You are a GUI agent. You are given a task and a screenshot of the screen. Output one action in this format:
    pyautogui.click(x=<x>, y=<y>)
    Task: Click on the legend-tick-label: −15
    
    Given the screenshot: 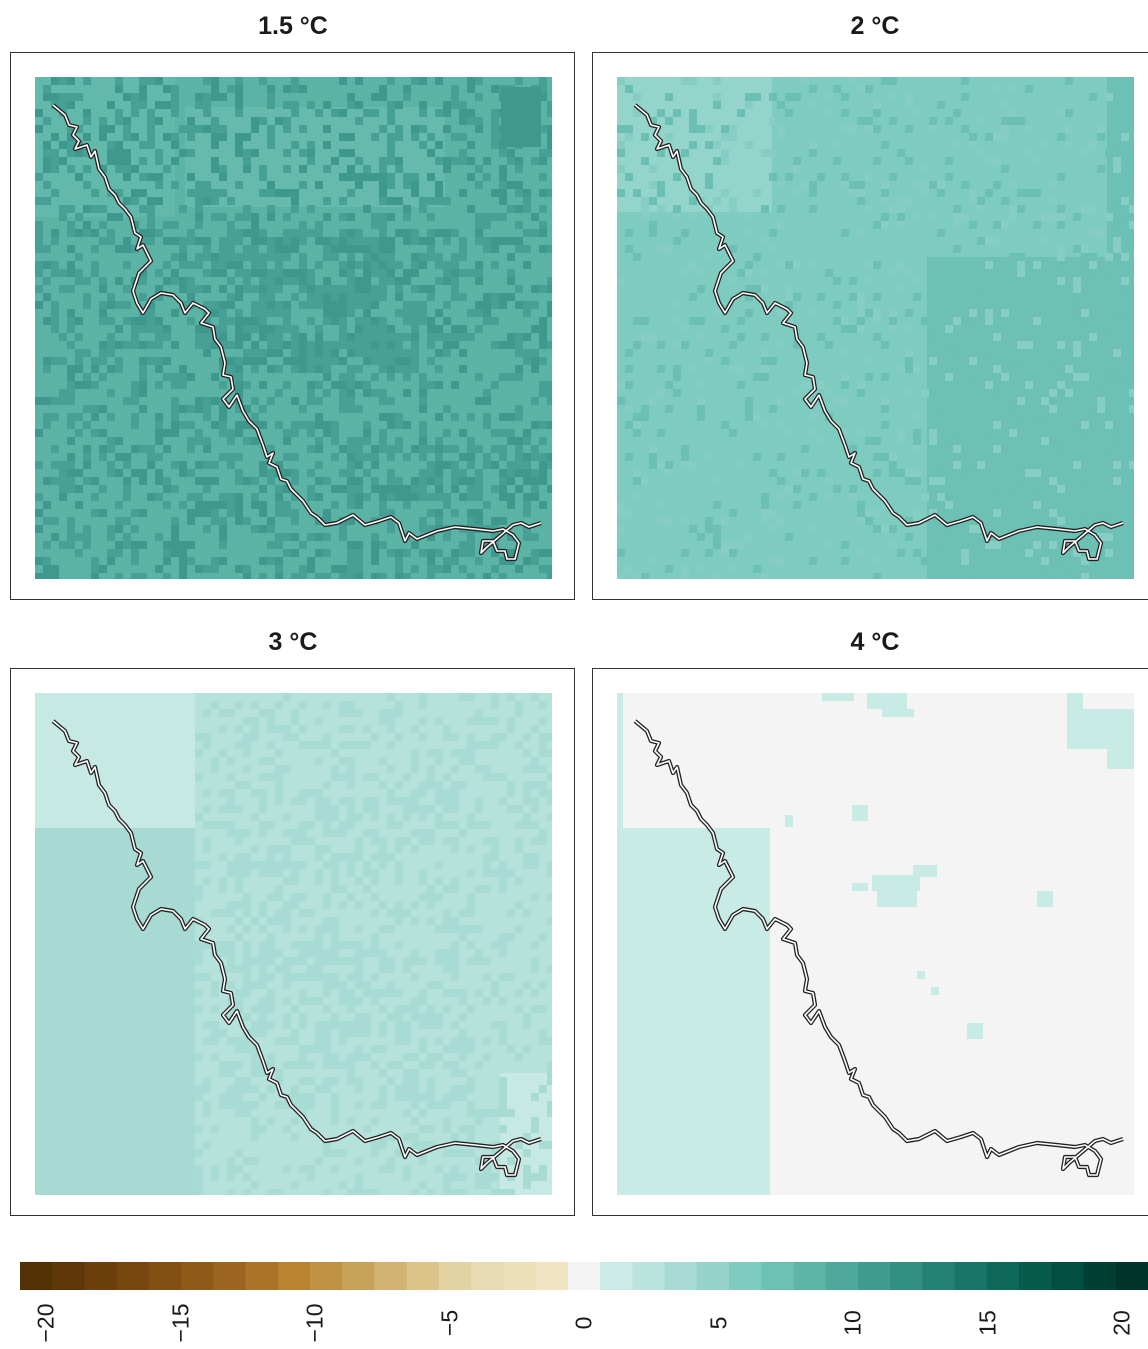 What is the action you would take?
    pyautogui.click(x=181, y=1323)
    